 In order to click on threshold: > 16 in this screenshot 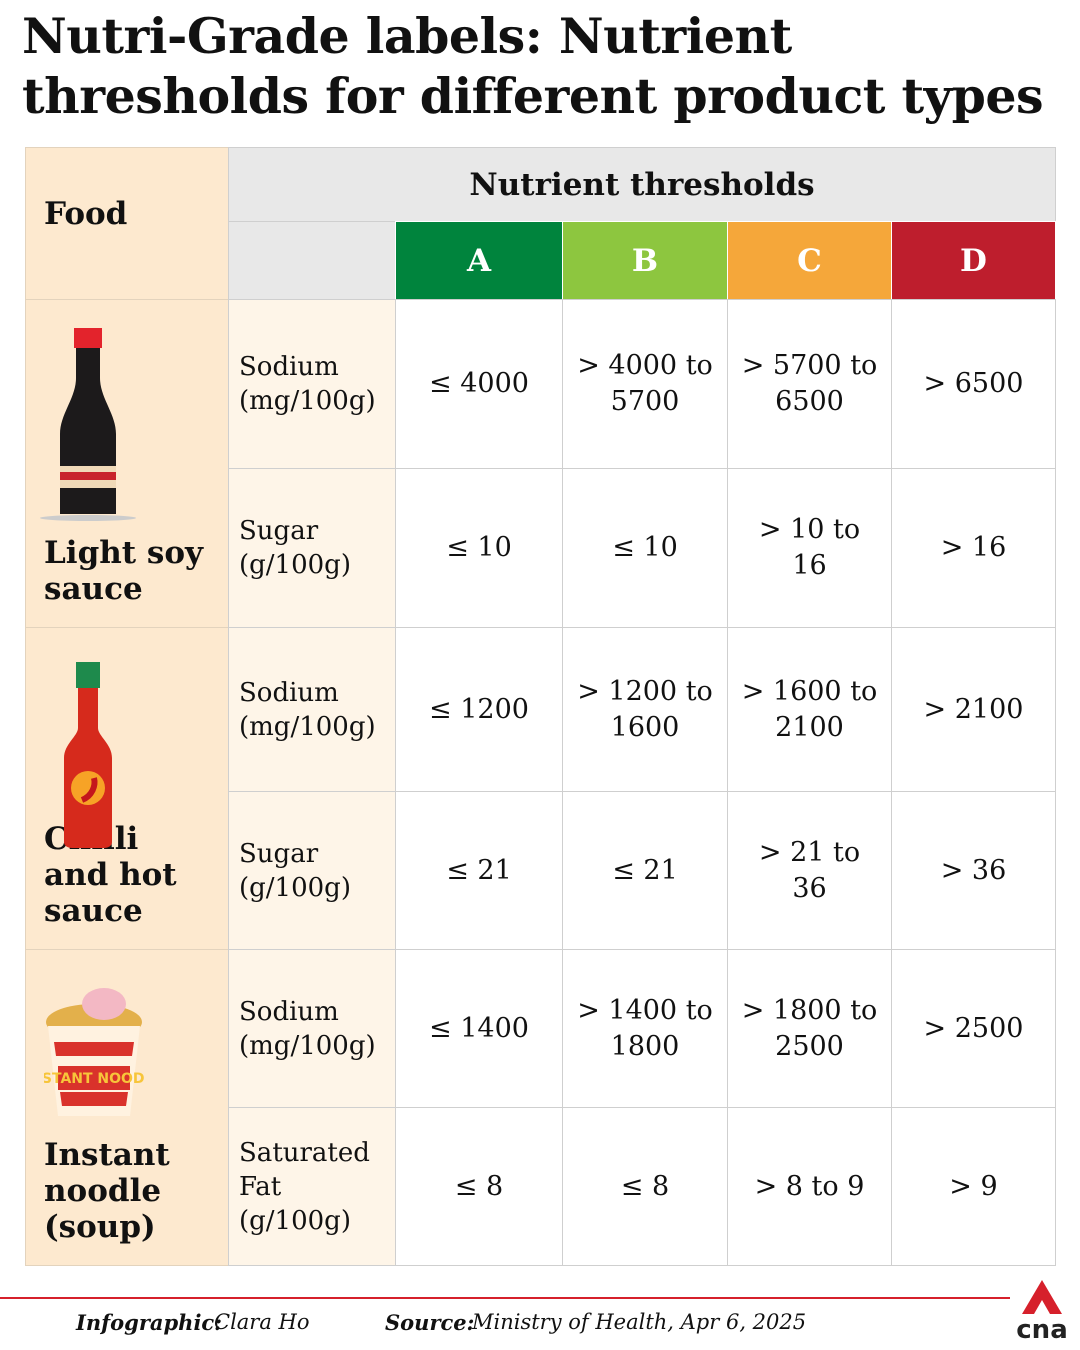, I will do `click(973, 548)`.